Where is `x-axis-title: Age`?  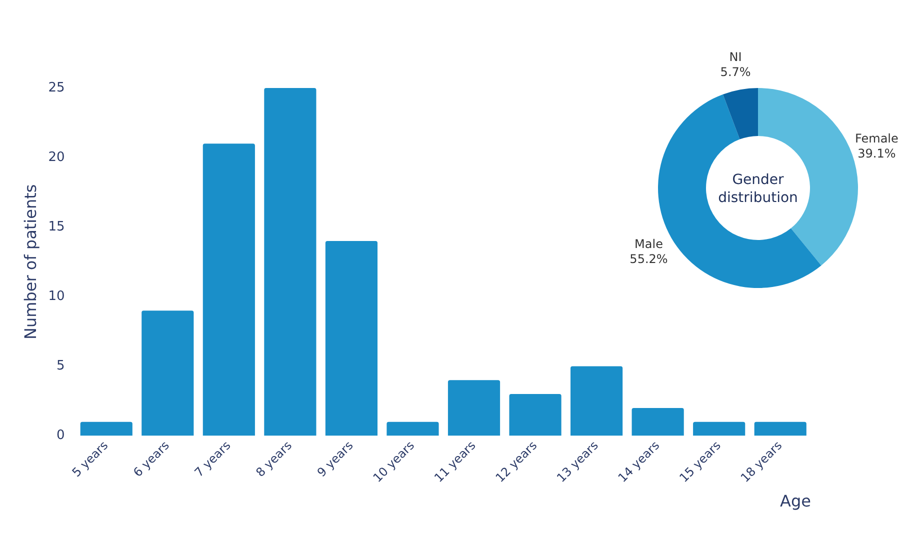
x-axis-title: Age is located at coordinates (795, 501).